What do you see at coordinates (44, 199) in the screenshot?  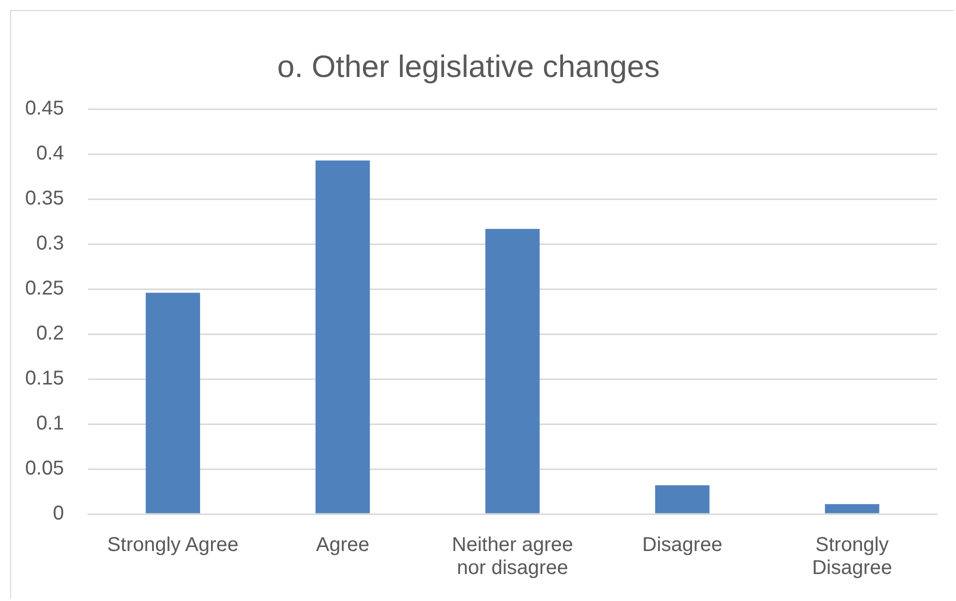 I see `y-tick-label: 0.35` at bounding box center [44, 199].